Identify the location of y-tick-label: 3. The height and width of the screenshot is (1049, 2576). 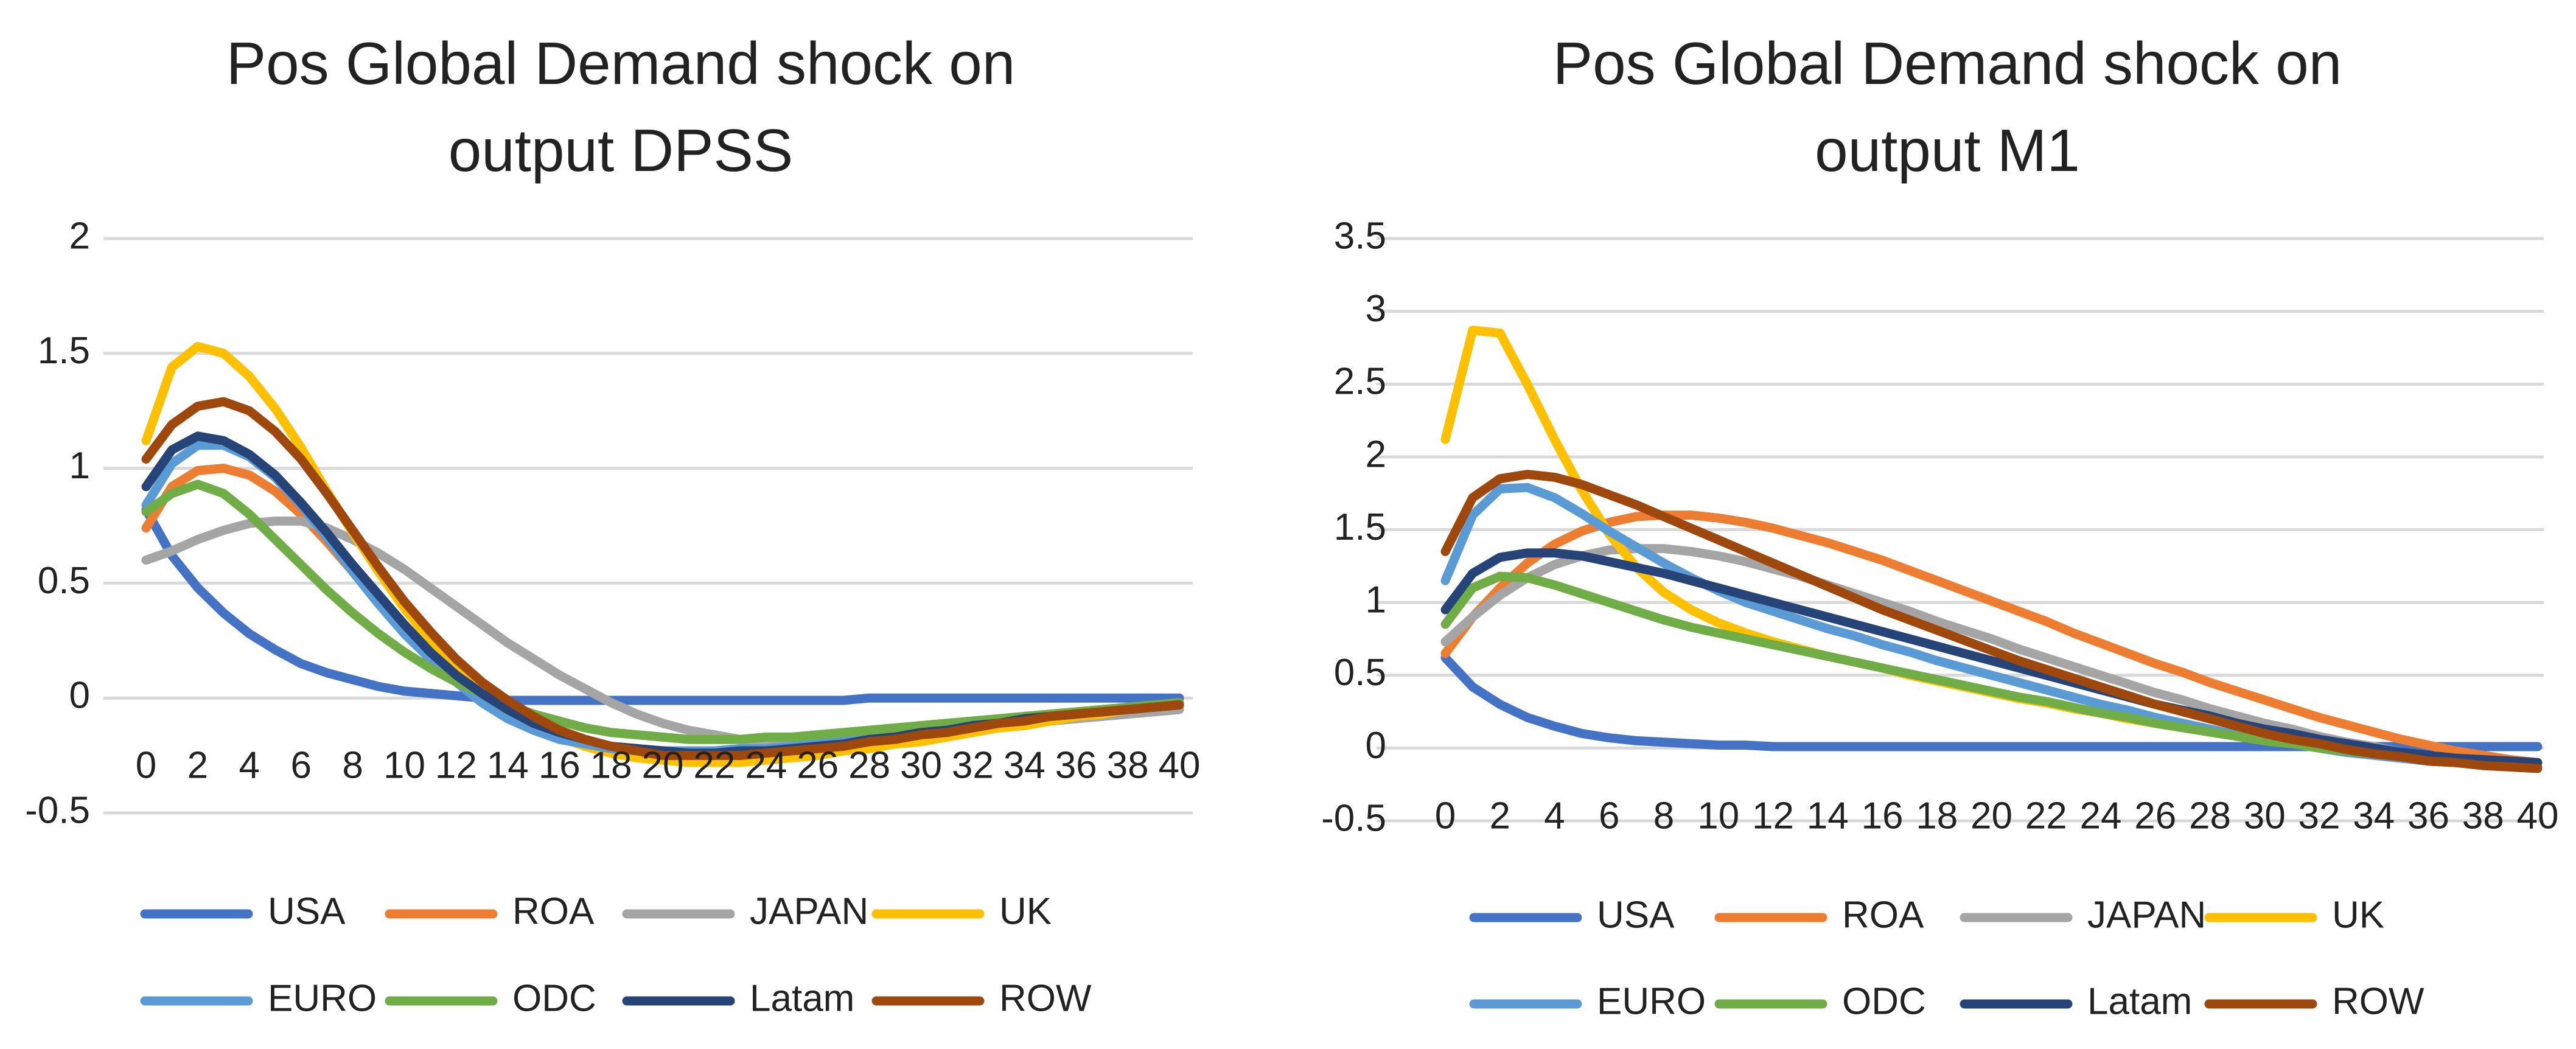
(1376, 309).